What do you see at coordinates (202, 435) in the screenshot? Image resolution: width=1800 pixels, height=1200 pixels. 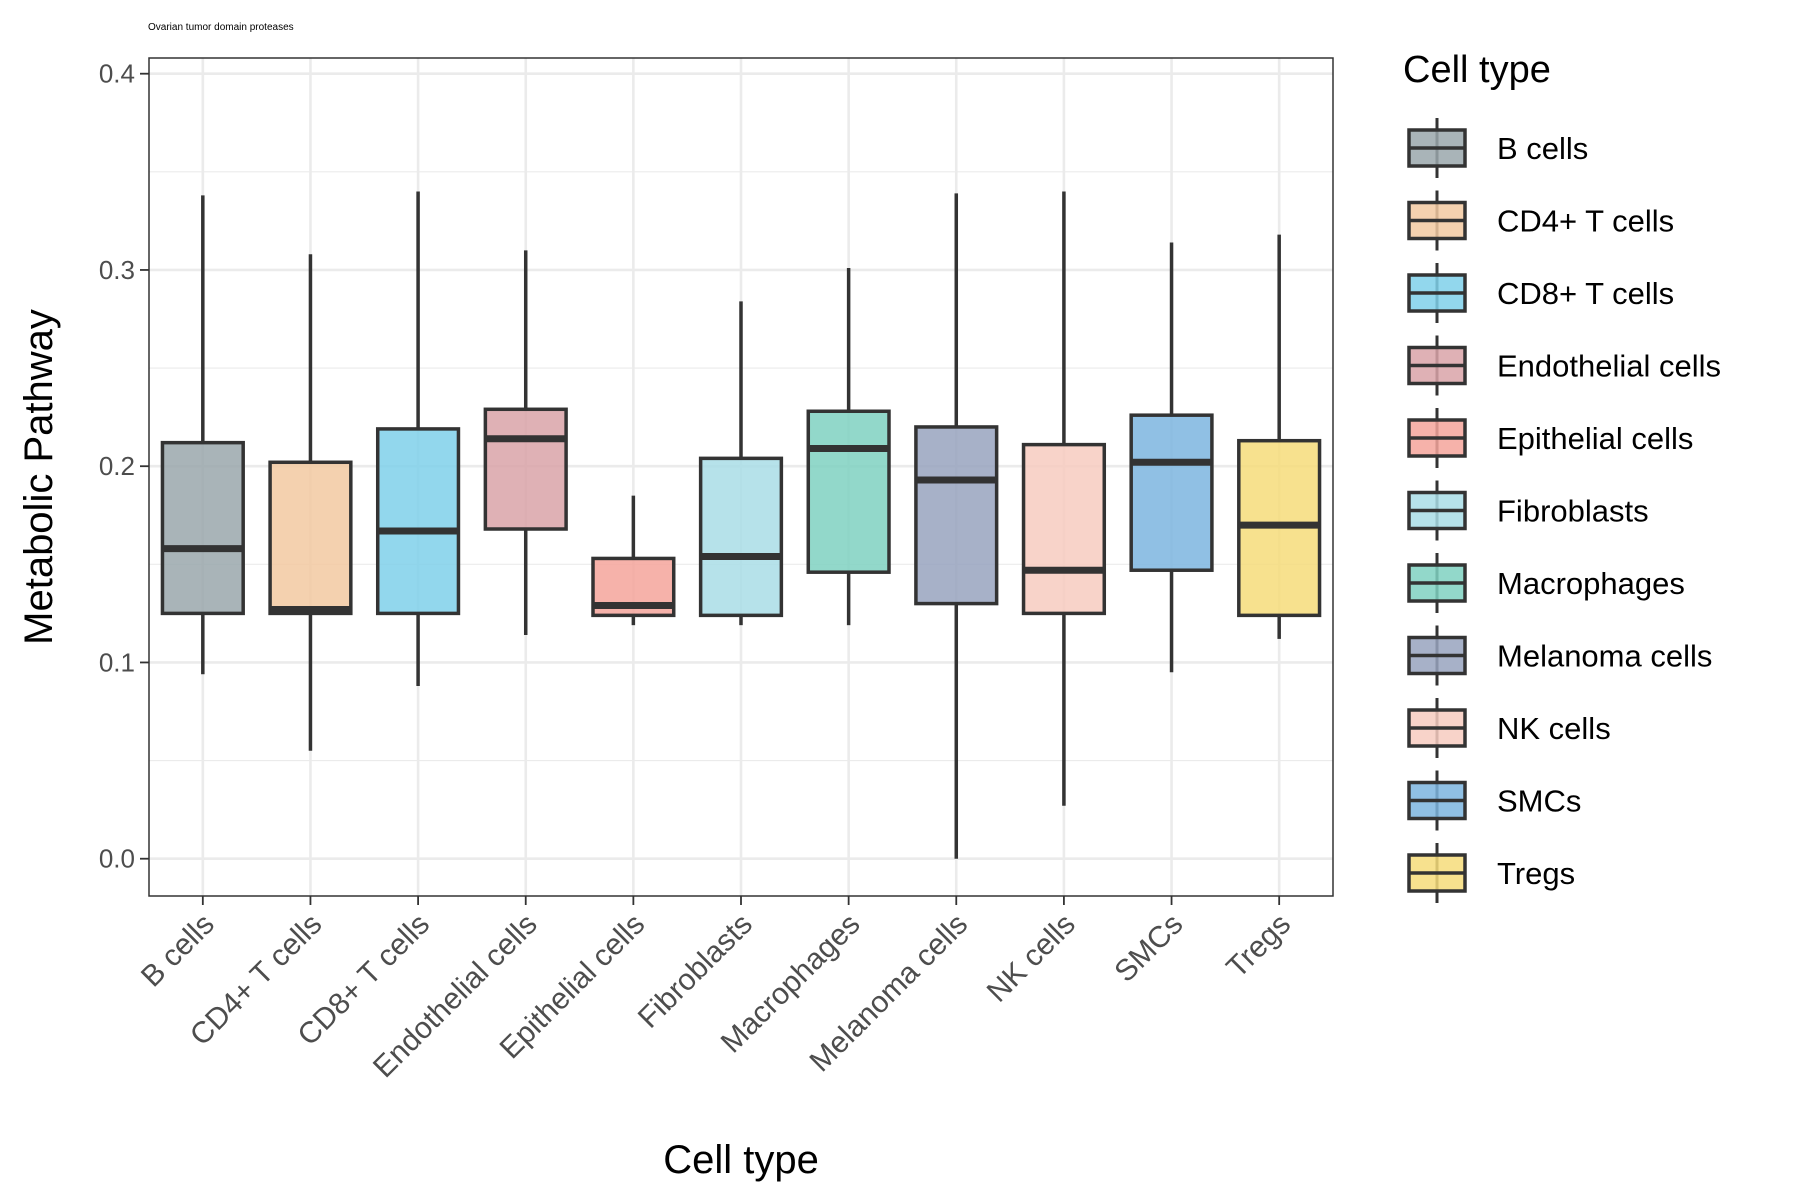 I see `box-b-cells` at bounding box center [202, 435].